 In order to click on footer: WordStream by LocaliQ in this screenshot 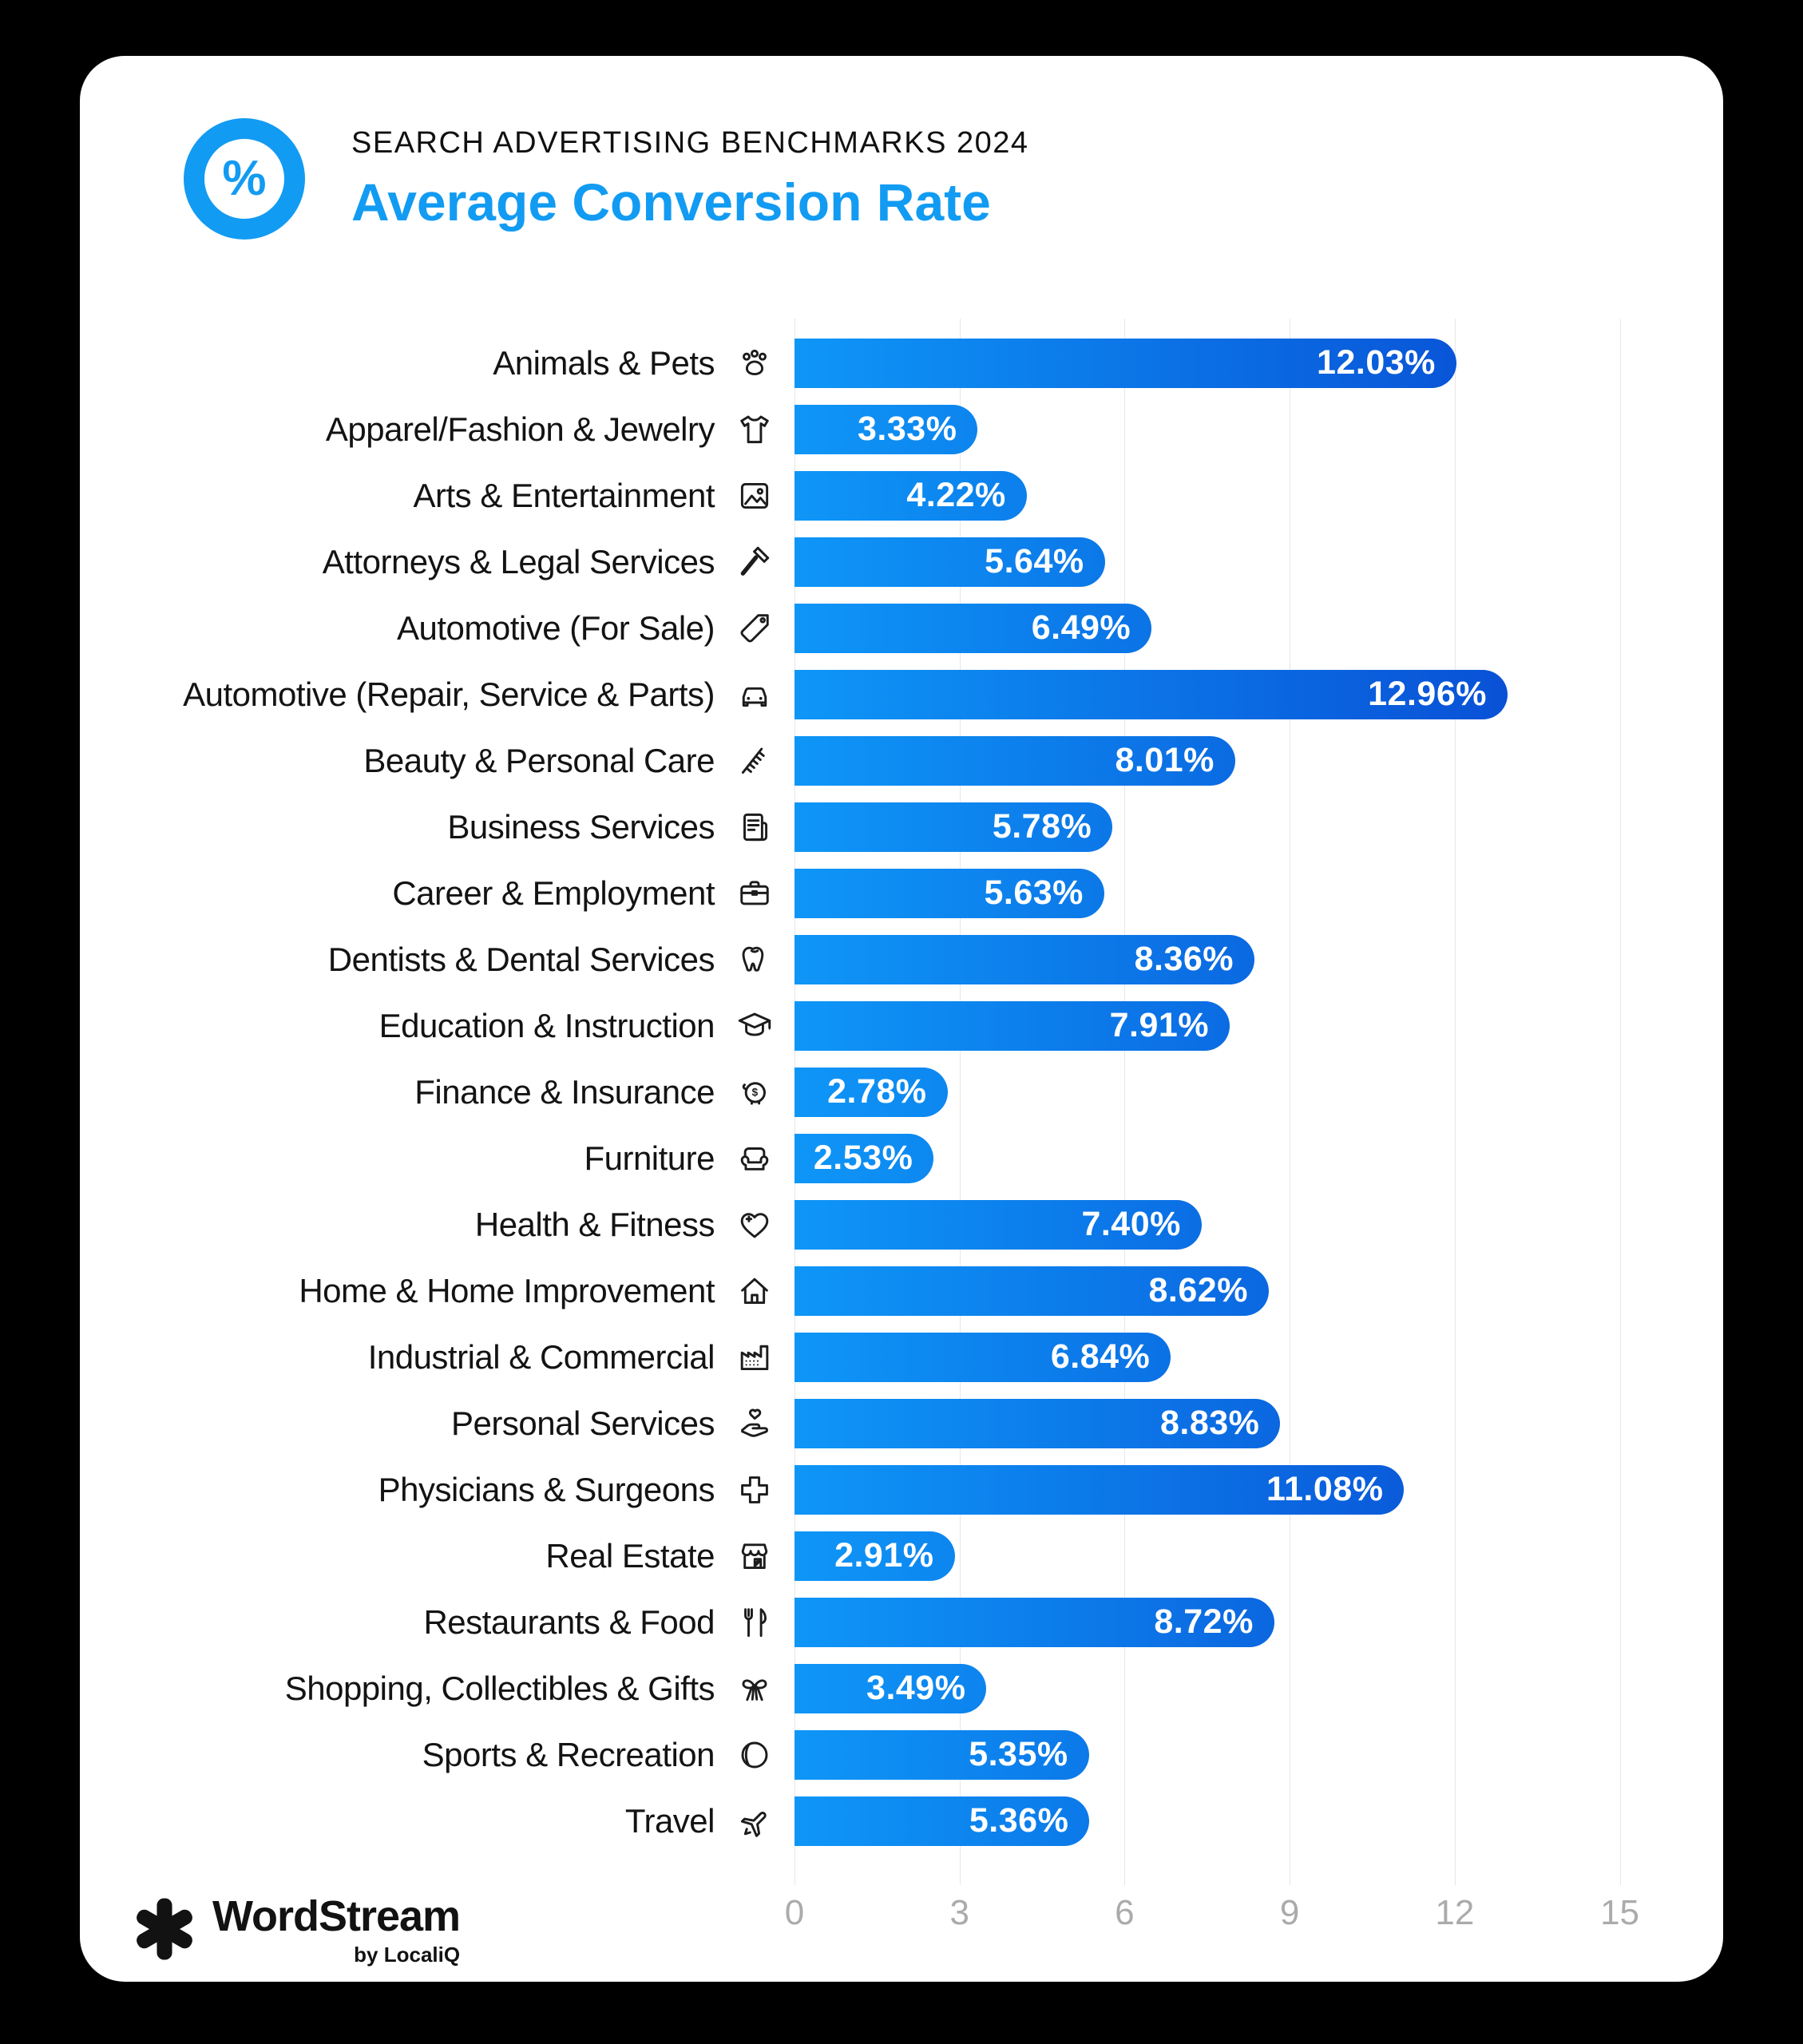, I will do `click(295, 1929)`.